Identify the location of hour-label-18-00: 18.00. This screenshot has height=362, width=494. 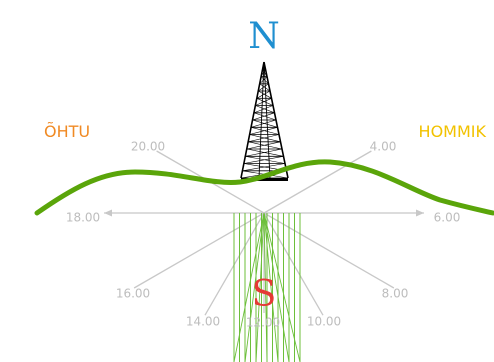
(83, 218).